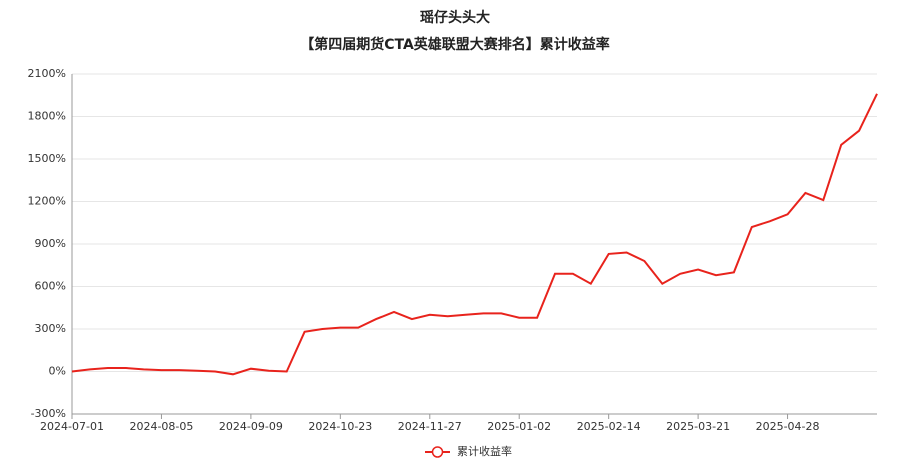 The height and width of the screenshot is (469, 911). I want to click on y-tick-label: 600%, so click(50, 286).